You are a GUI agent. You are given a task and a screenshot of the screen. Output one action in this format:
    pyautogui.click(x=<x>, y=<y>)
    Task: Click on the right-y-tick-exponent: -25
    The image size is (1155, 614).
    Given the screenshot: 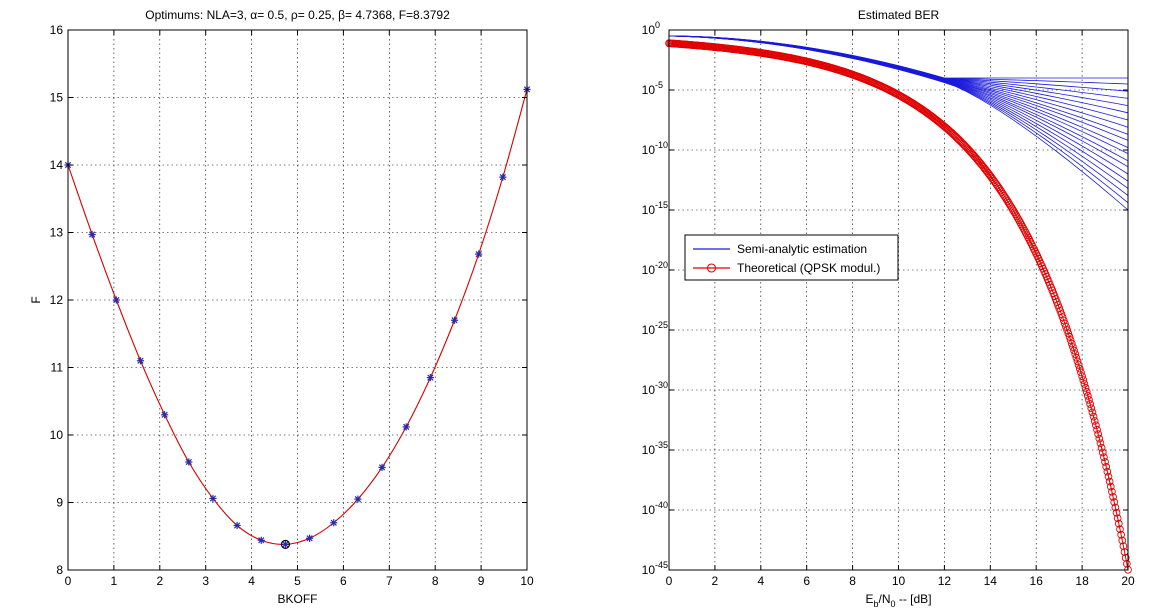 What is the action you would take?
    pyautogui.click(x=661, y=325)
    